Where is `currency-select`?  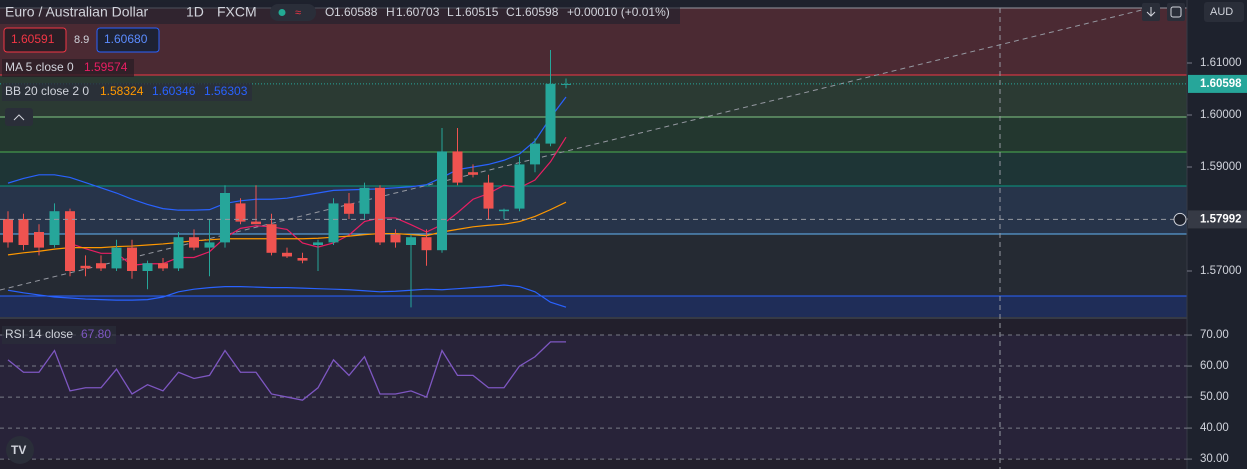 currency-select is located at coordinates (1224, 12).